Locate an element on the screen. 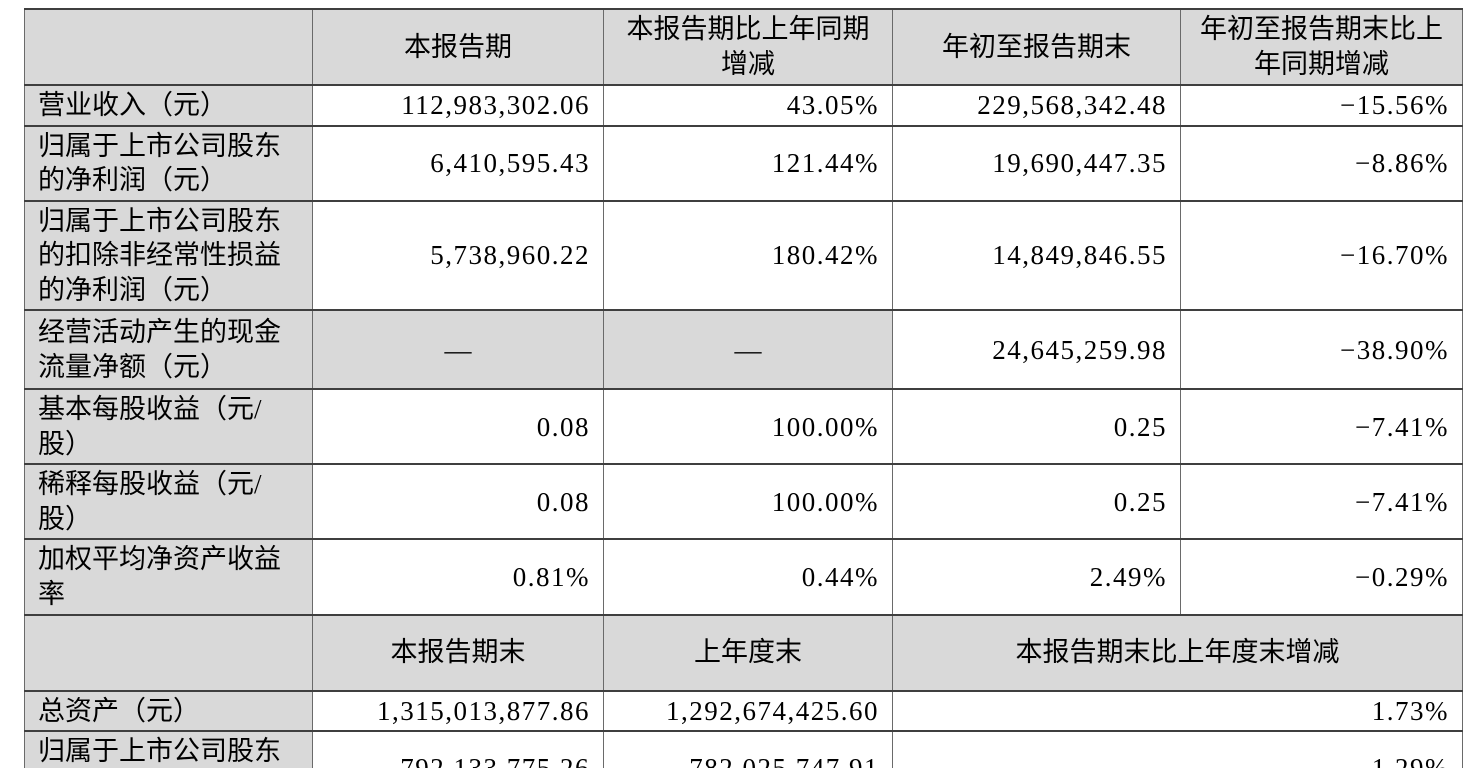  table-row-weighted-avg-roe: 加权平均净资产收益率 0.81% 0.44% 2.49% −0.29% is located at coordinates (743, 577).